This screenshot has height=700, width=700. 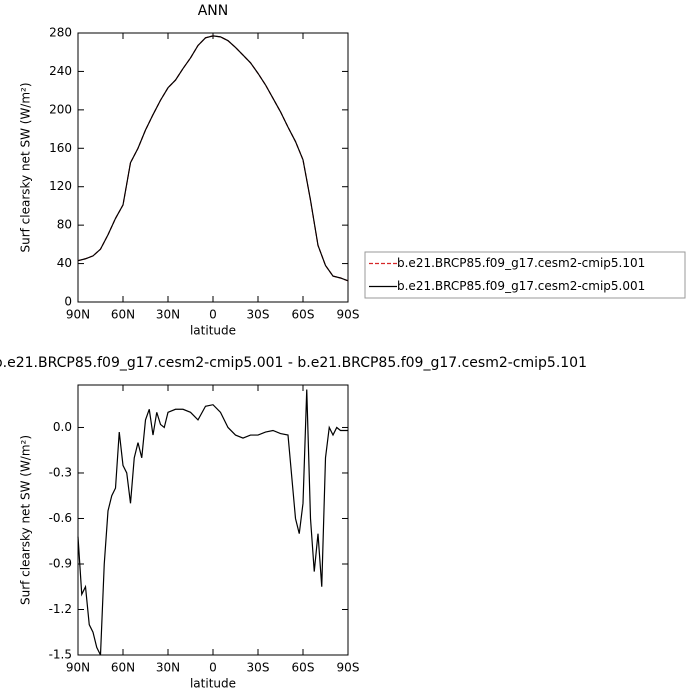 What do you see at coordinates (60, 71) in the screenshot?
I see `y-tick-label: 240` at bounding box center [60, 71].